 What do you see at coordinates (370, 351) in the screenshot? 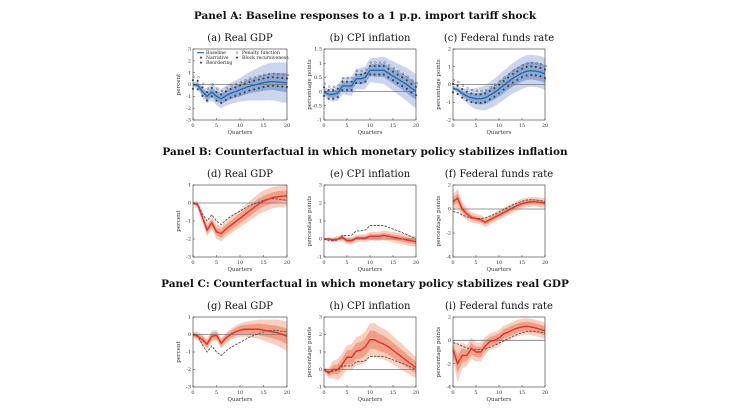
I see `outer-confidence-band` at bounding box center [370, 351].